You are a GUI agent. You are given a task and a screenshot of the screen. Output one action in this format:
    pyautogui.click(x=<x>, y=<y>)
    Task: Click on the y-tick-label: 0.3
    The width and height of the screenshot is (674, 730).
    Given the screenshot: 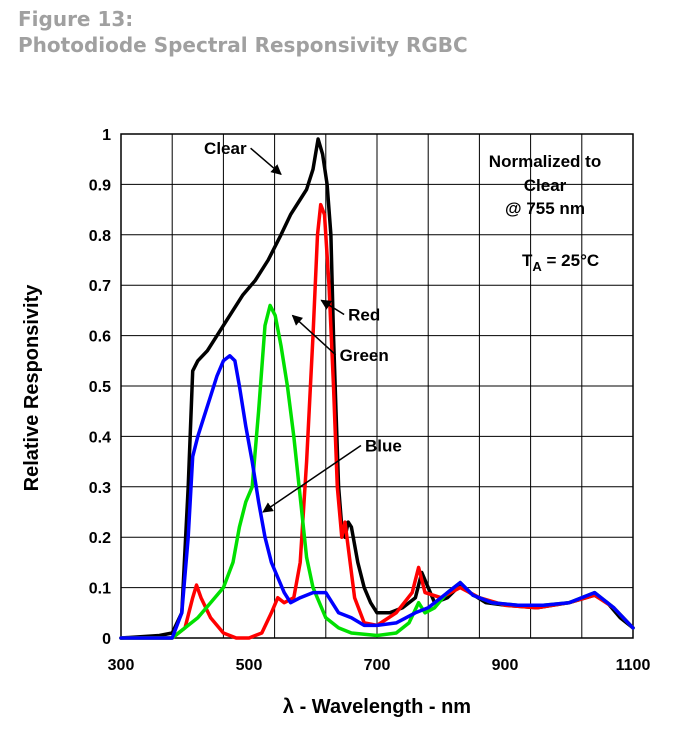 What is the action you would take?
    pyautogui.click(x=100, y=488)
    